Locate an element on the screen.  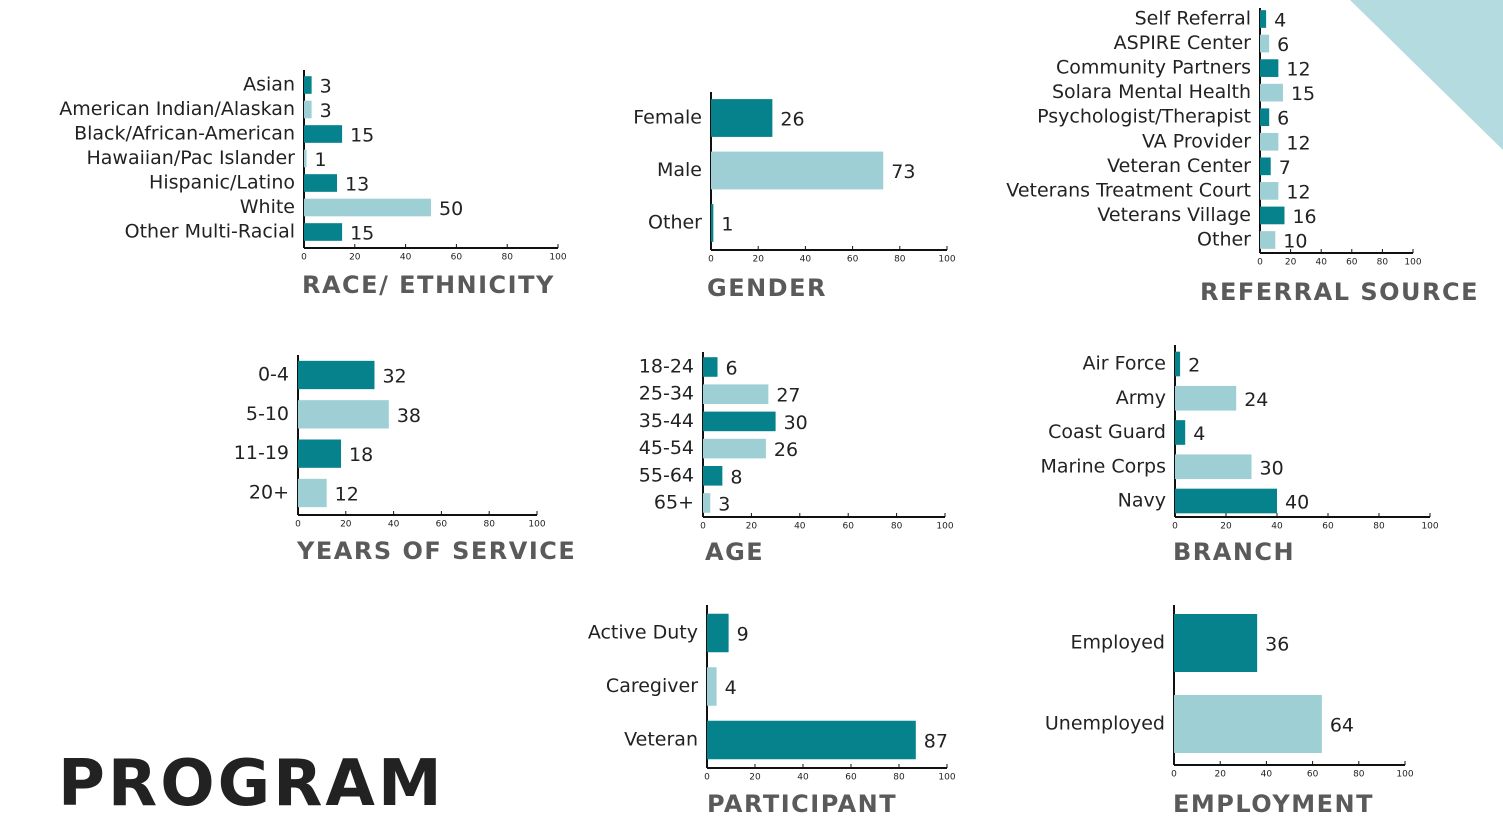
category-label: Marine Corps is located at coordinates (1103, 466).